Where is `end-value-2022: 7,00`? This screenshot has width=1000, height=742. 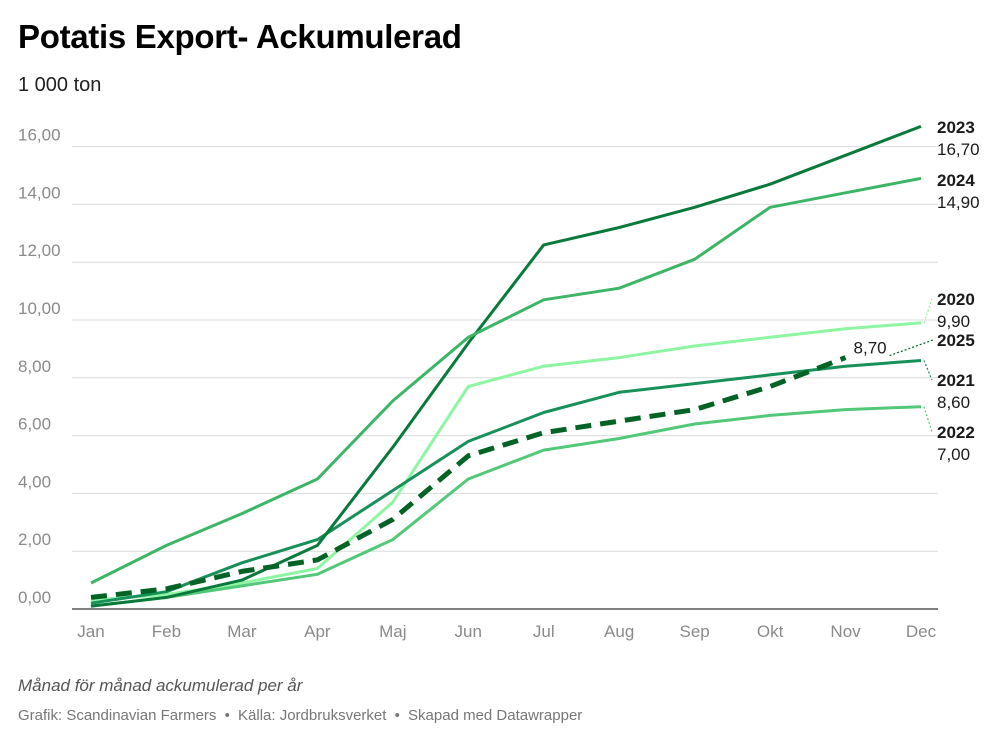 end-value-2022: 7,00 is located at coordinates (953, 454).